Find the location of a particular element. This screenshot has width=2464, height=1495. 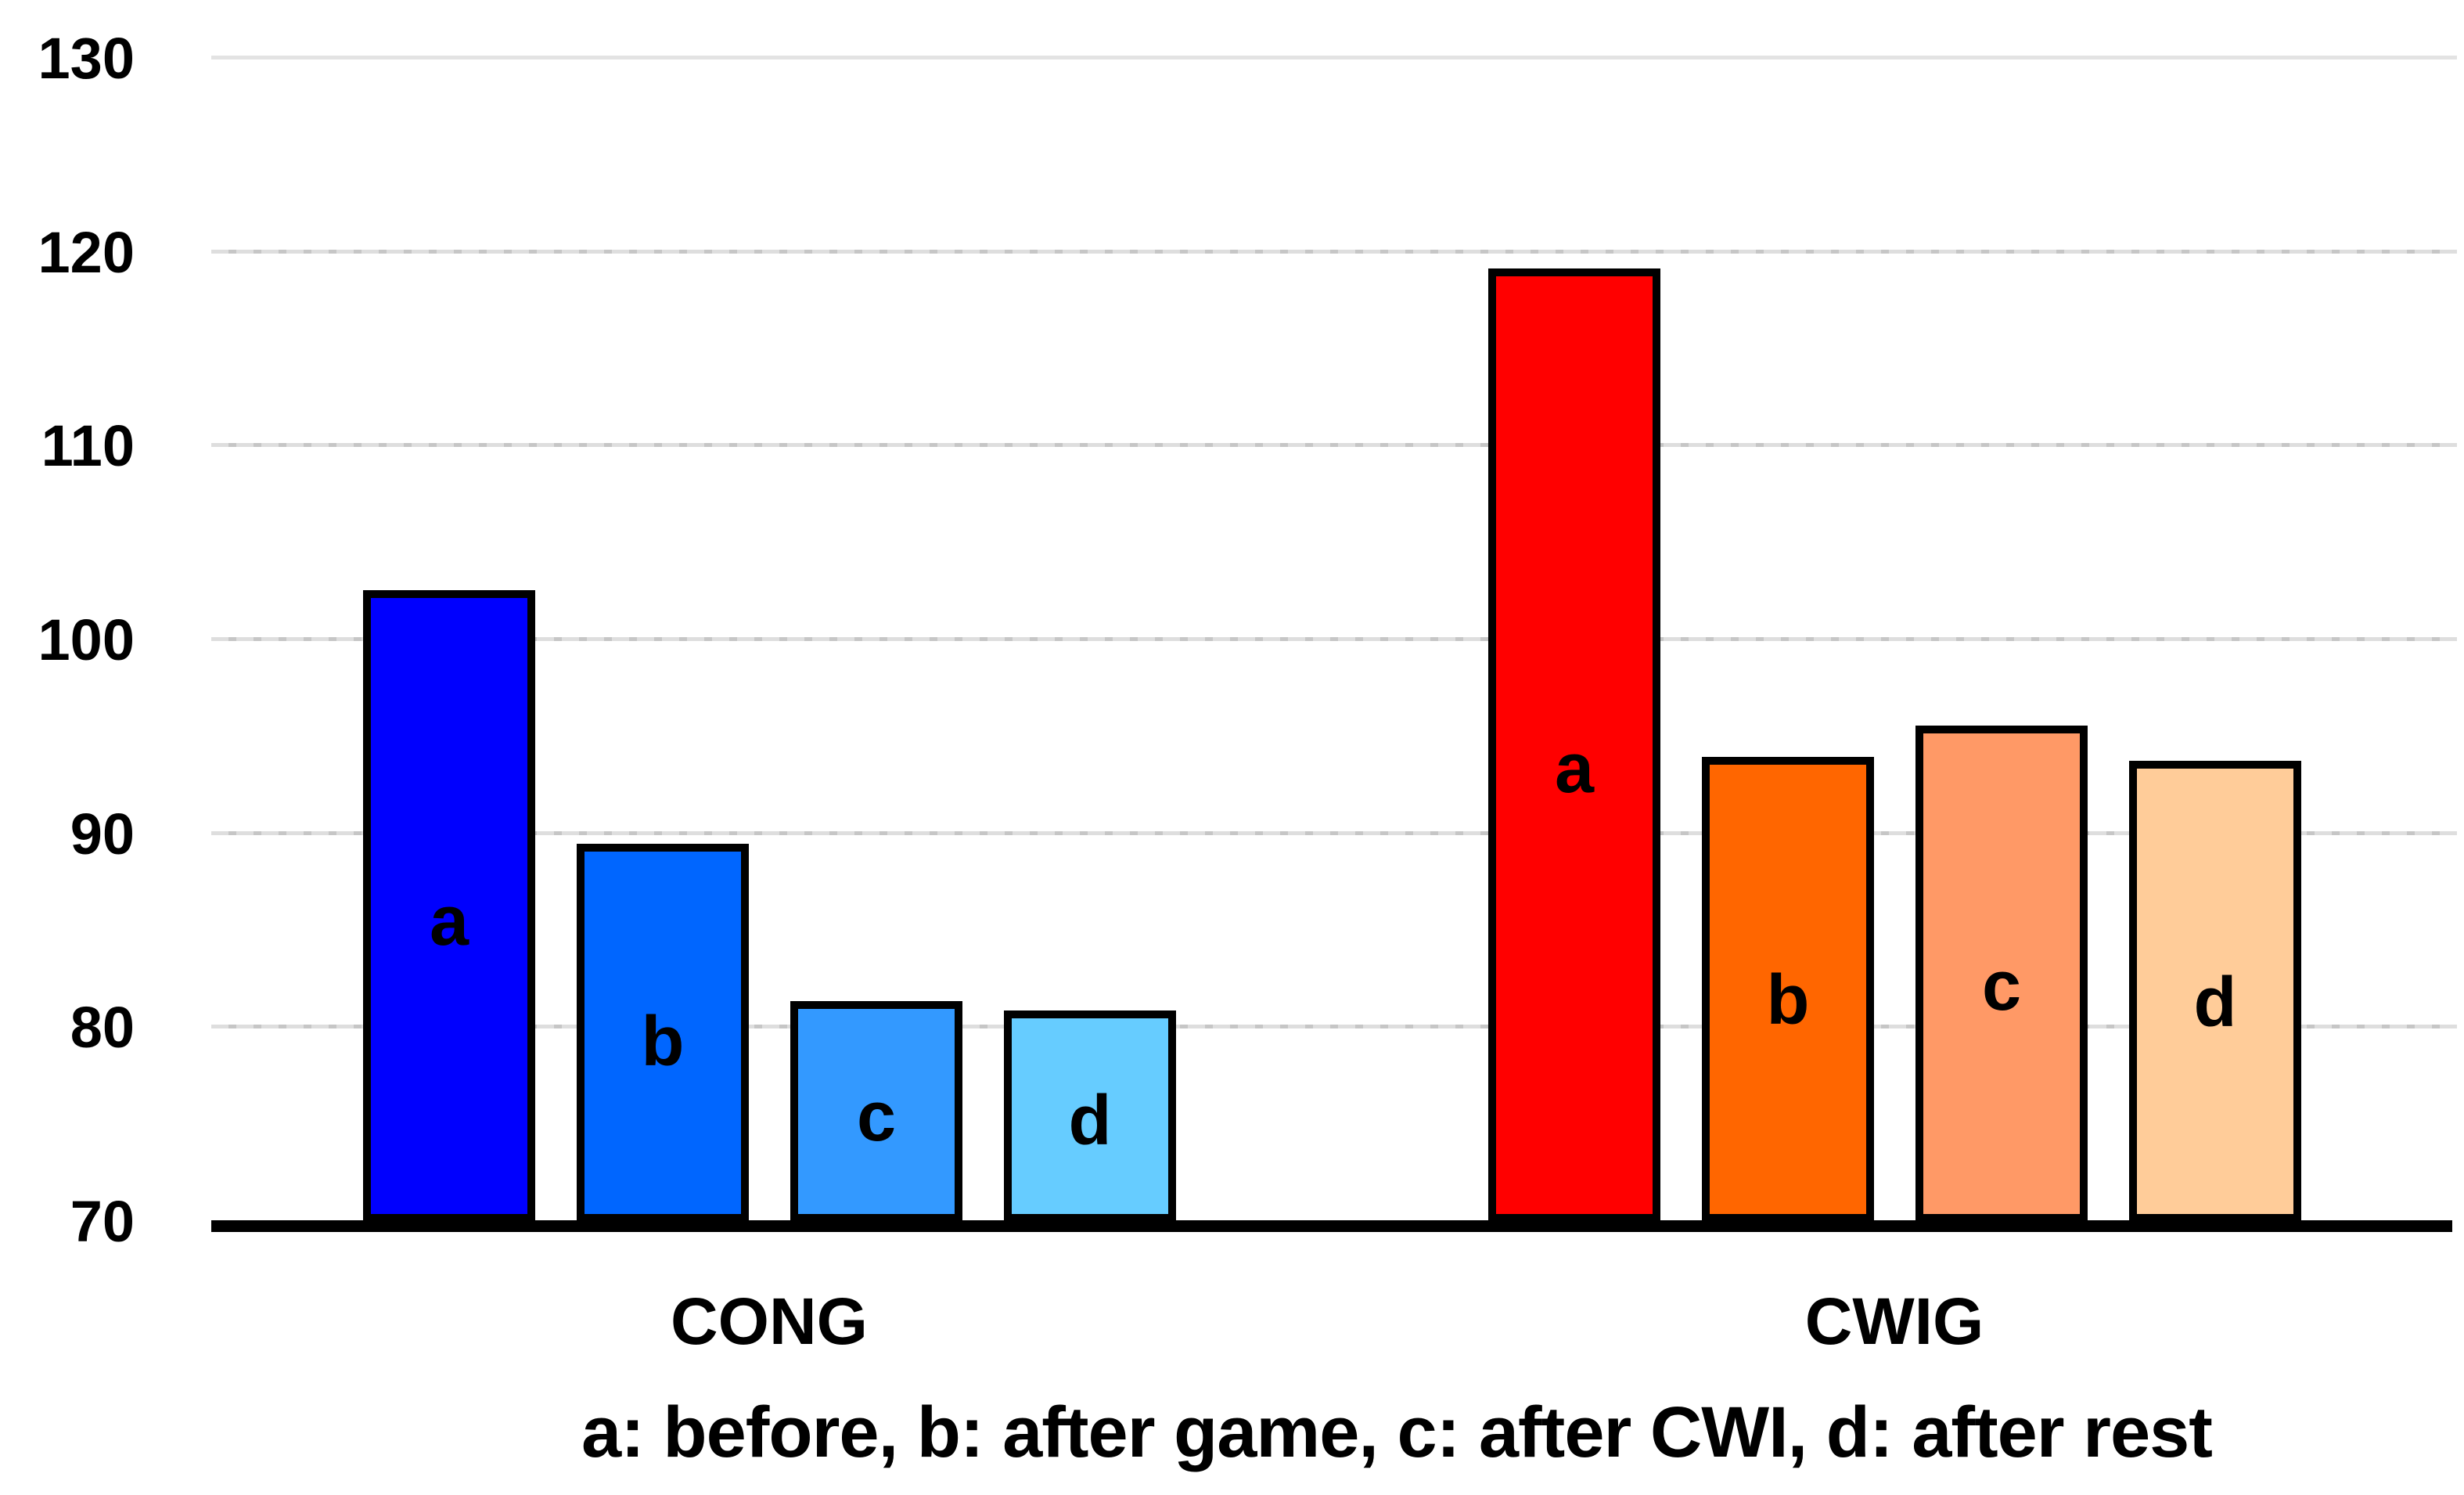

y-tick-label-80: 80 is located at coordinates (102, 1028).